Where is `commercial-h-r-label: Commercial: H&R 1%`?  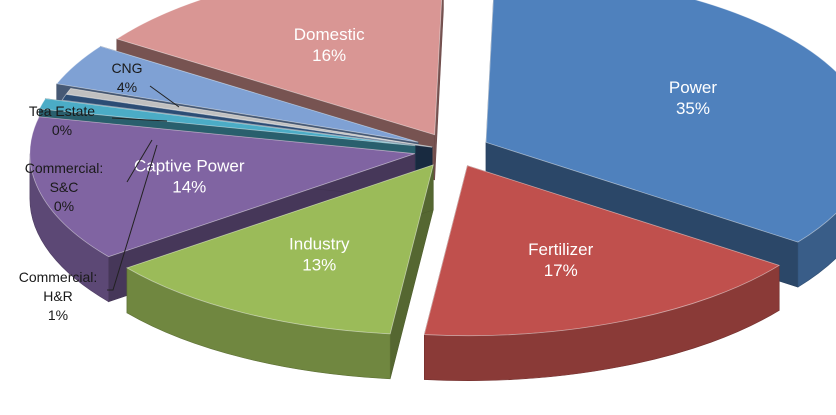
commercial-h-r-label: Commercial: H&R 1% is located at coordinates (58, 296).